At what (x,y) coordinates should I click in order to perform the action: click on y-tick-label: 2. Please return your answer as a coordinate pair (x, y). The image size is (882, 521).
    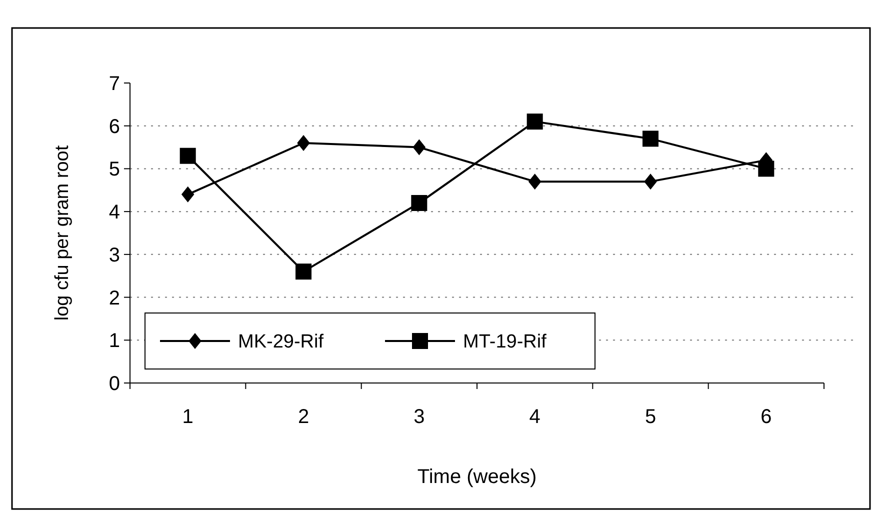
    Looking at the image, I should click on (114, 298).